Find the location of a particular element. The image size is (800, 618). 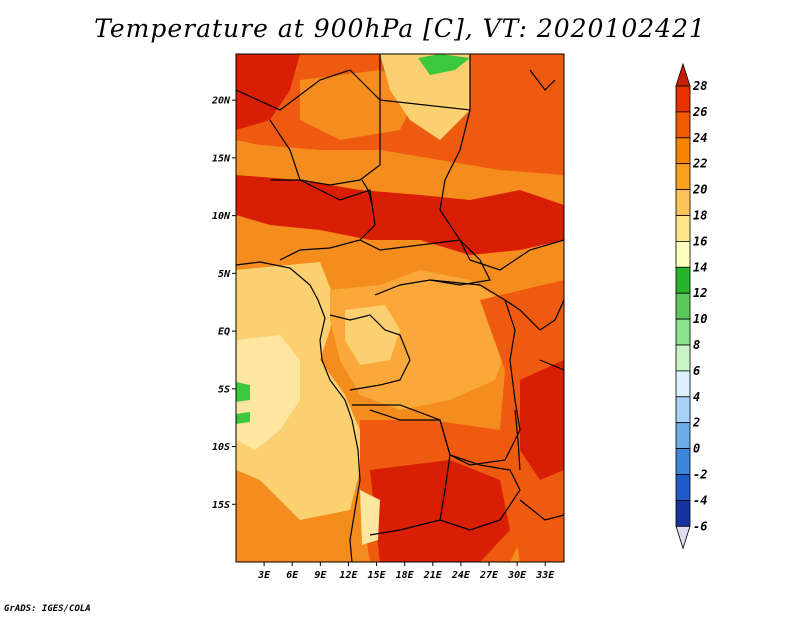

colorbar-label: 2 is located at coordinates (696, 423).